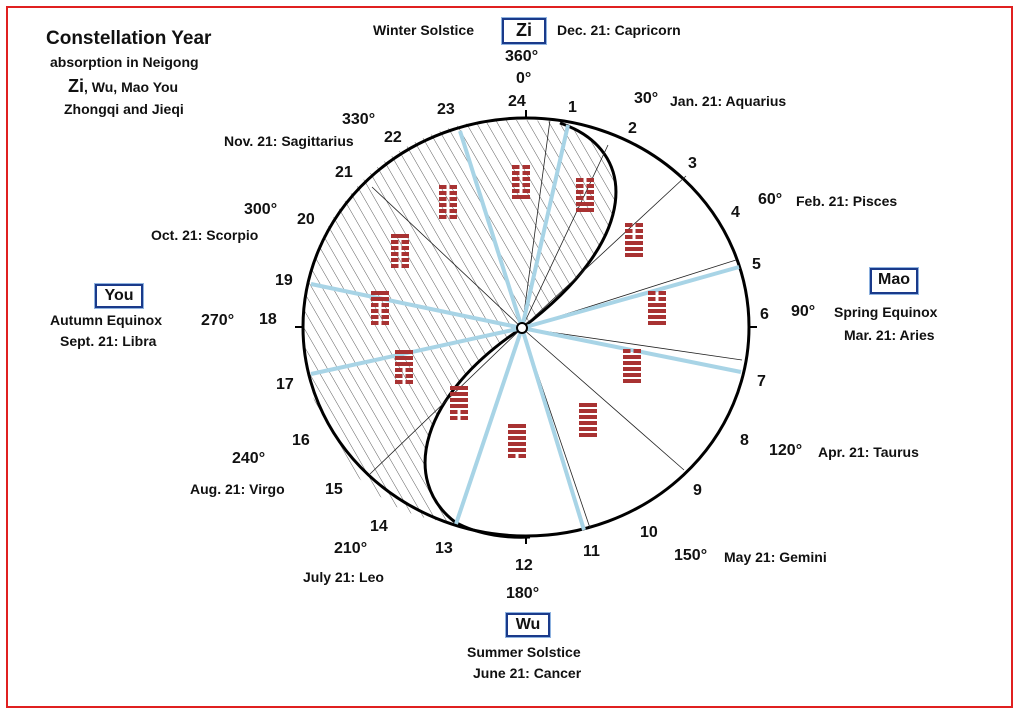 This screenshot has height=718, width=1023. I want to click on deg-30: 30°, so click(646, 98).